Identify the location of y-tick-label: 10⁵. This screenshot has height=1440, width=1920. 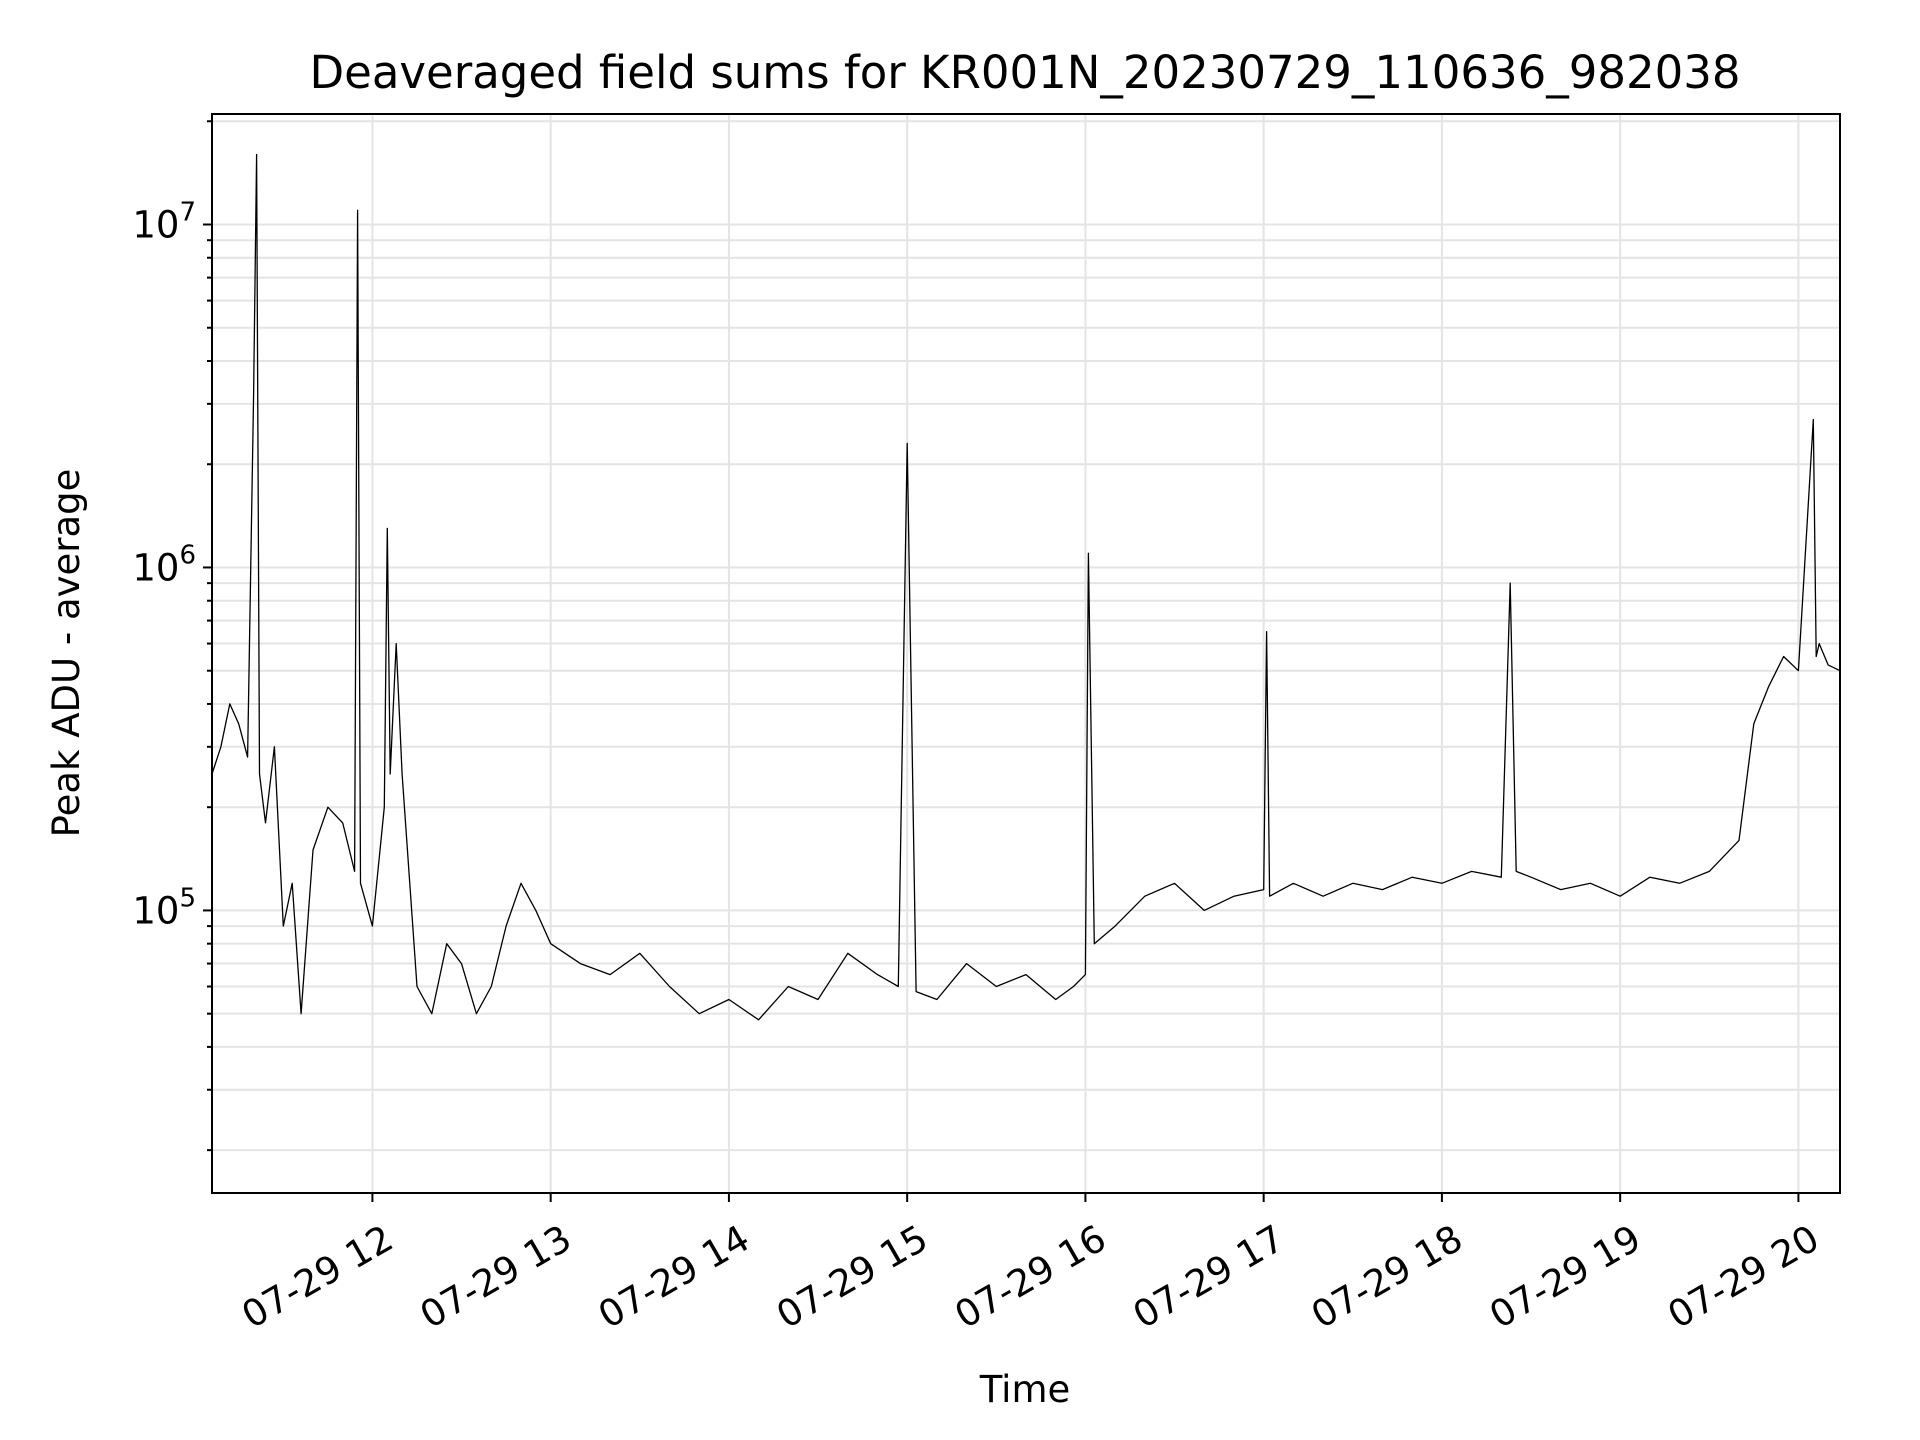
(164, 907).